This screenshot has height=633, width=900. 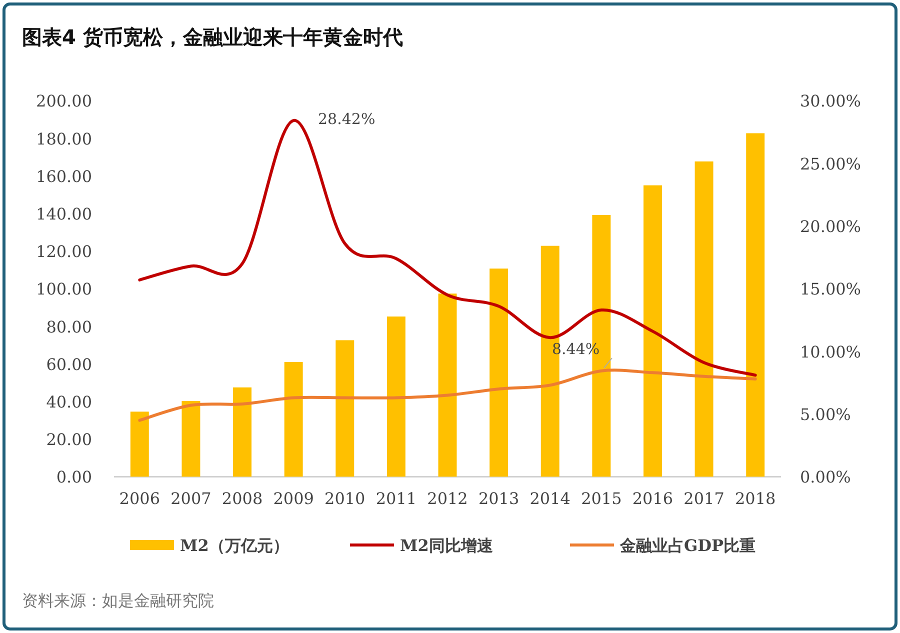 I want to click on x-tick-label: 2009, so click(x=293, y=498).